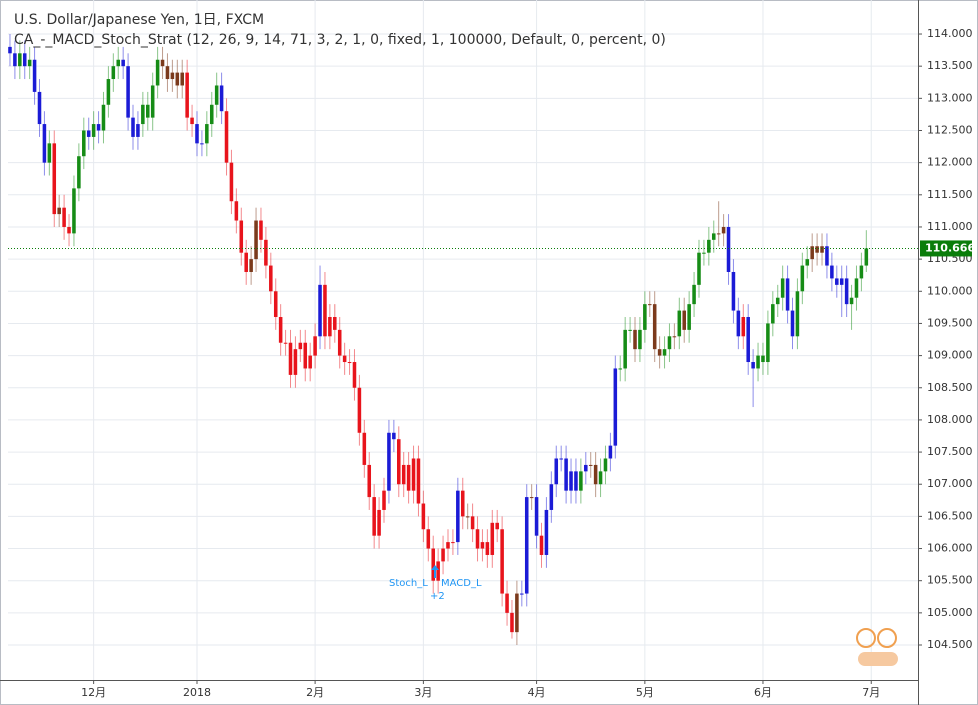 The height and width of the screenshot is (705, 978). What do you see at coordinates (437, 596) in the screenshot?
I see `signal-count: +2` at bounding box center [437, 596].